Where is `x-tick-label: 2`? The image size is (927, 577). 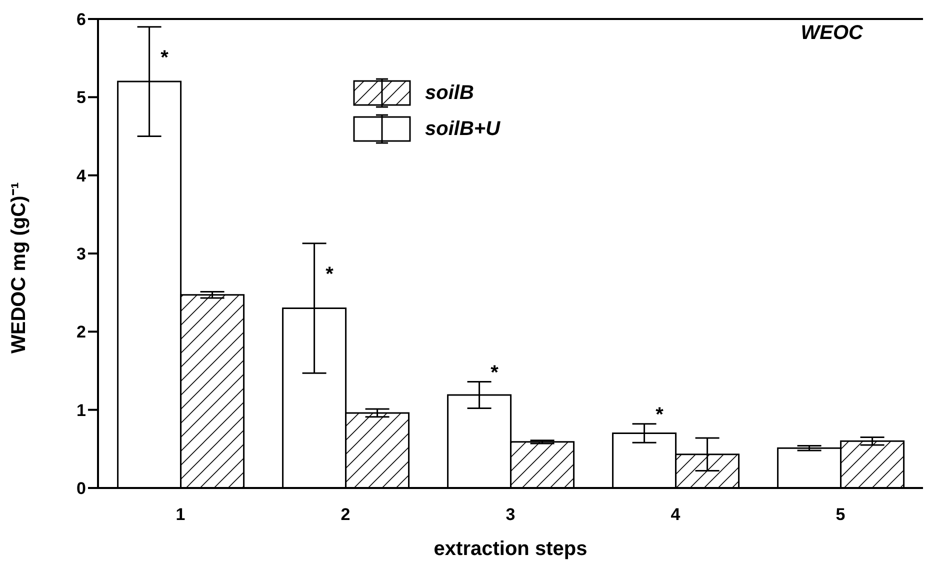 x-tick-label: 2 is located at coordinates (345, 514).